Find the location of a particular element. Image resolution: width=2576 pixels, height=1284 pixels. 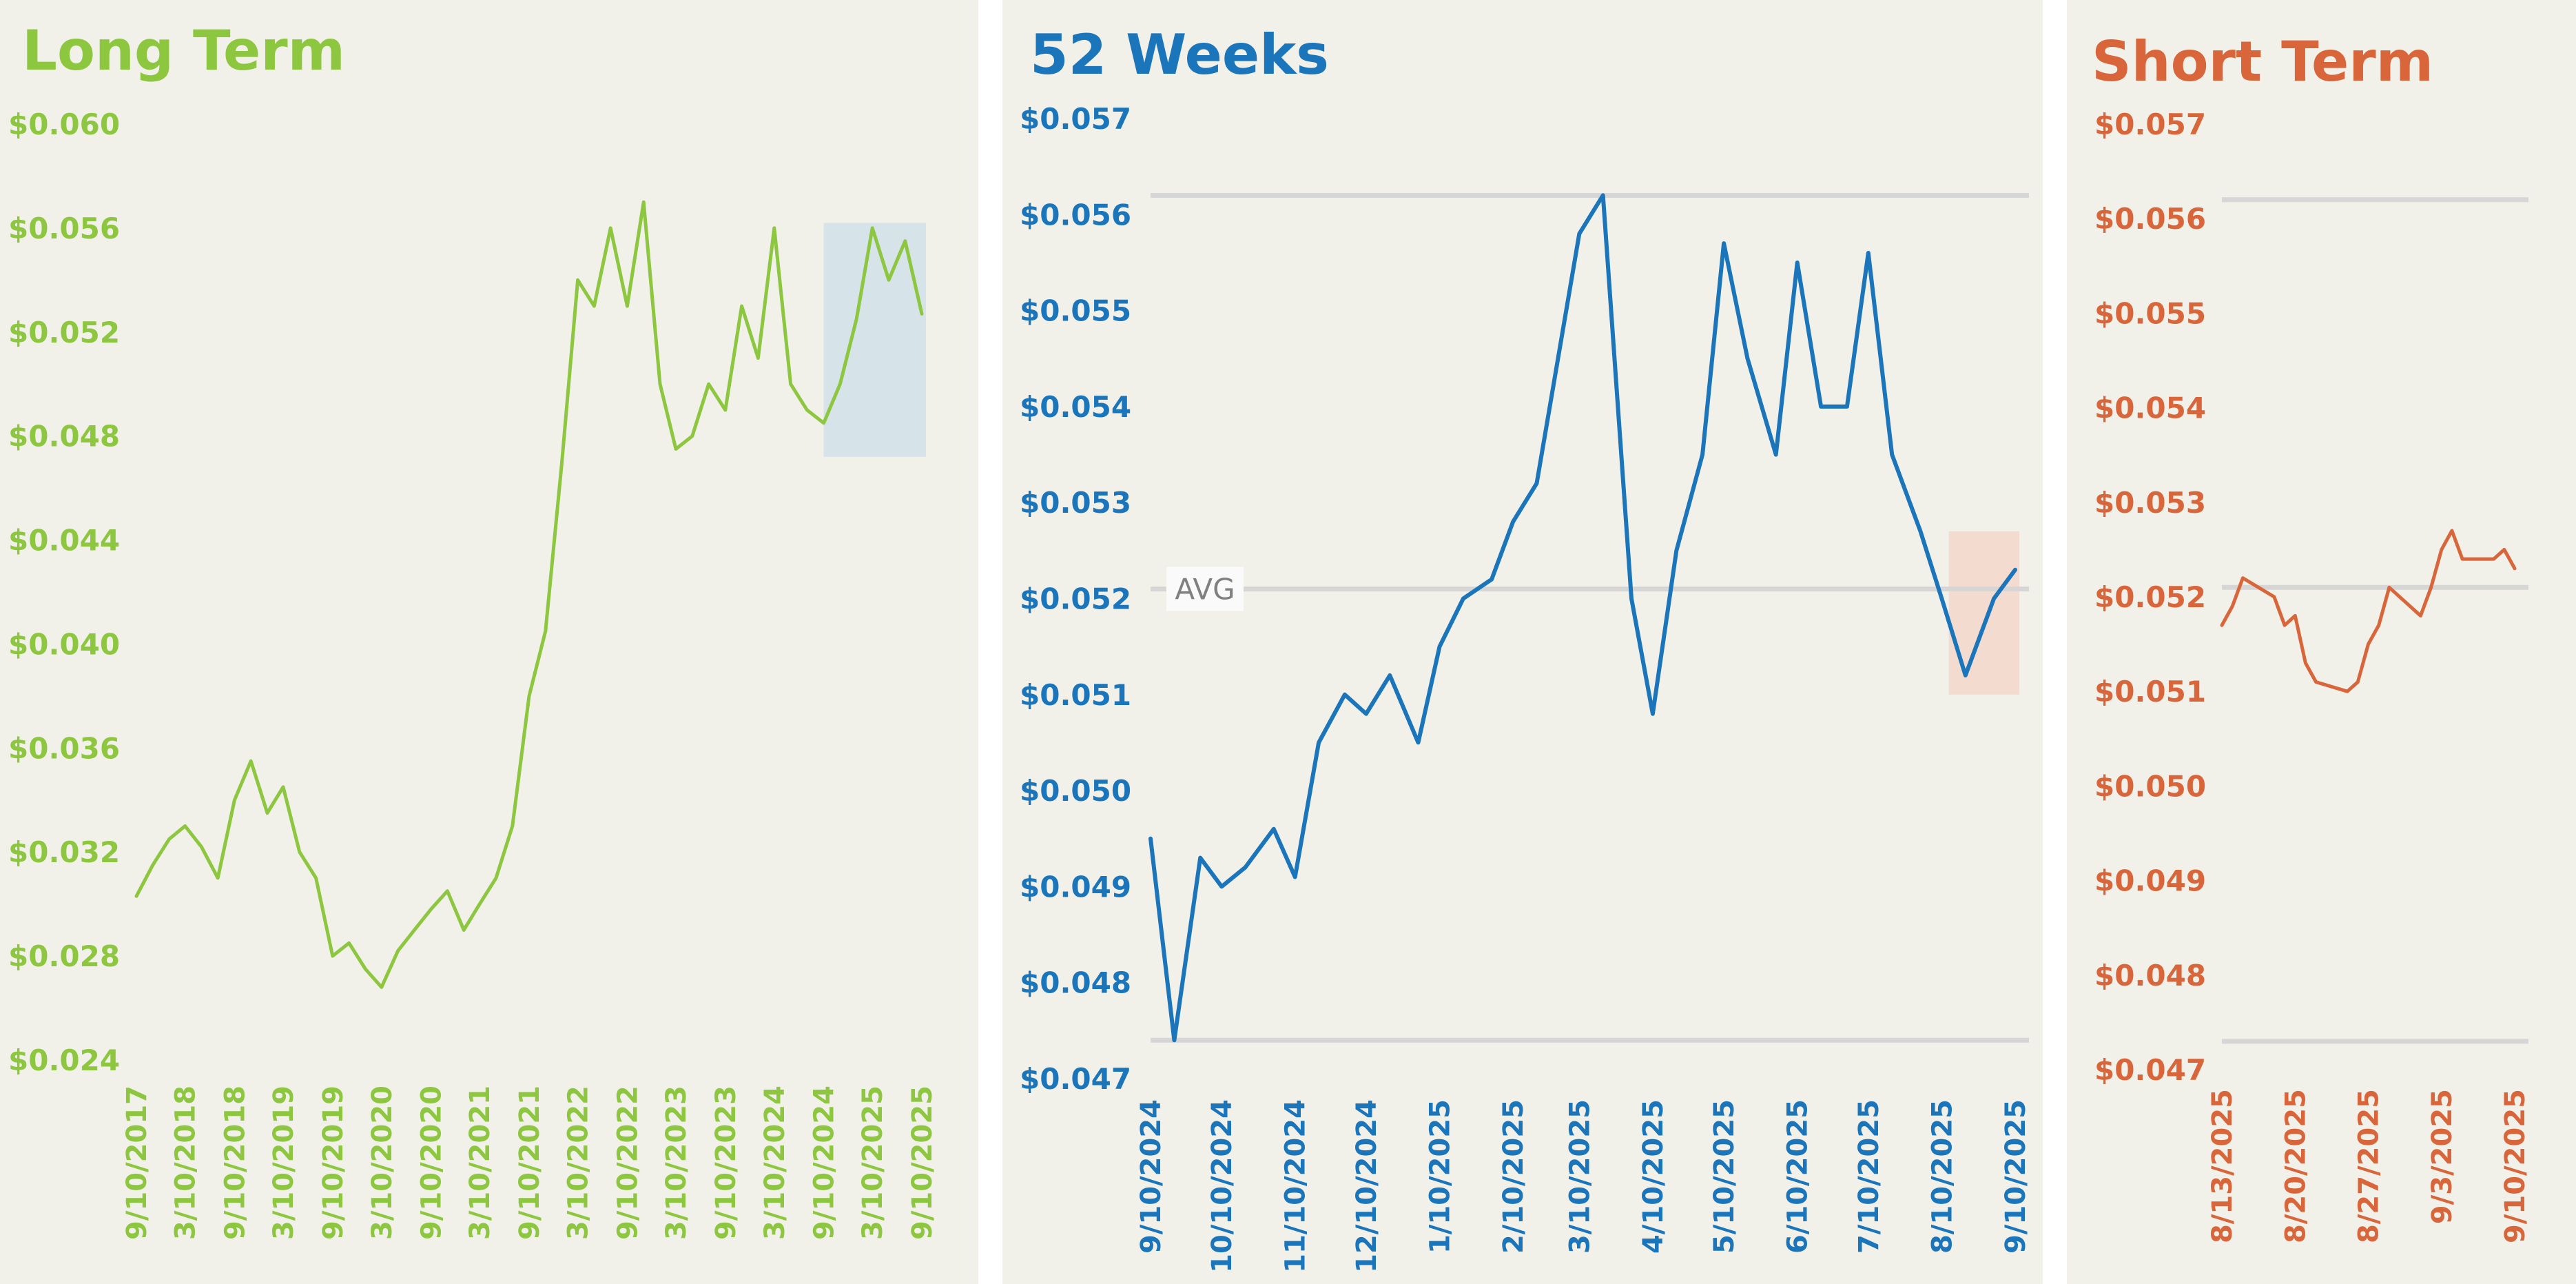

x-tick-label: 9/10/2017 is located at coordinates (137, 1163).